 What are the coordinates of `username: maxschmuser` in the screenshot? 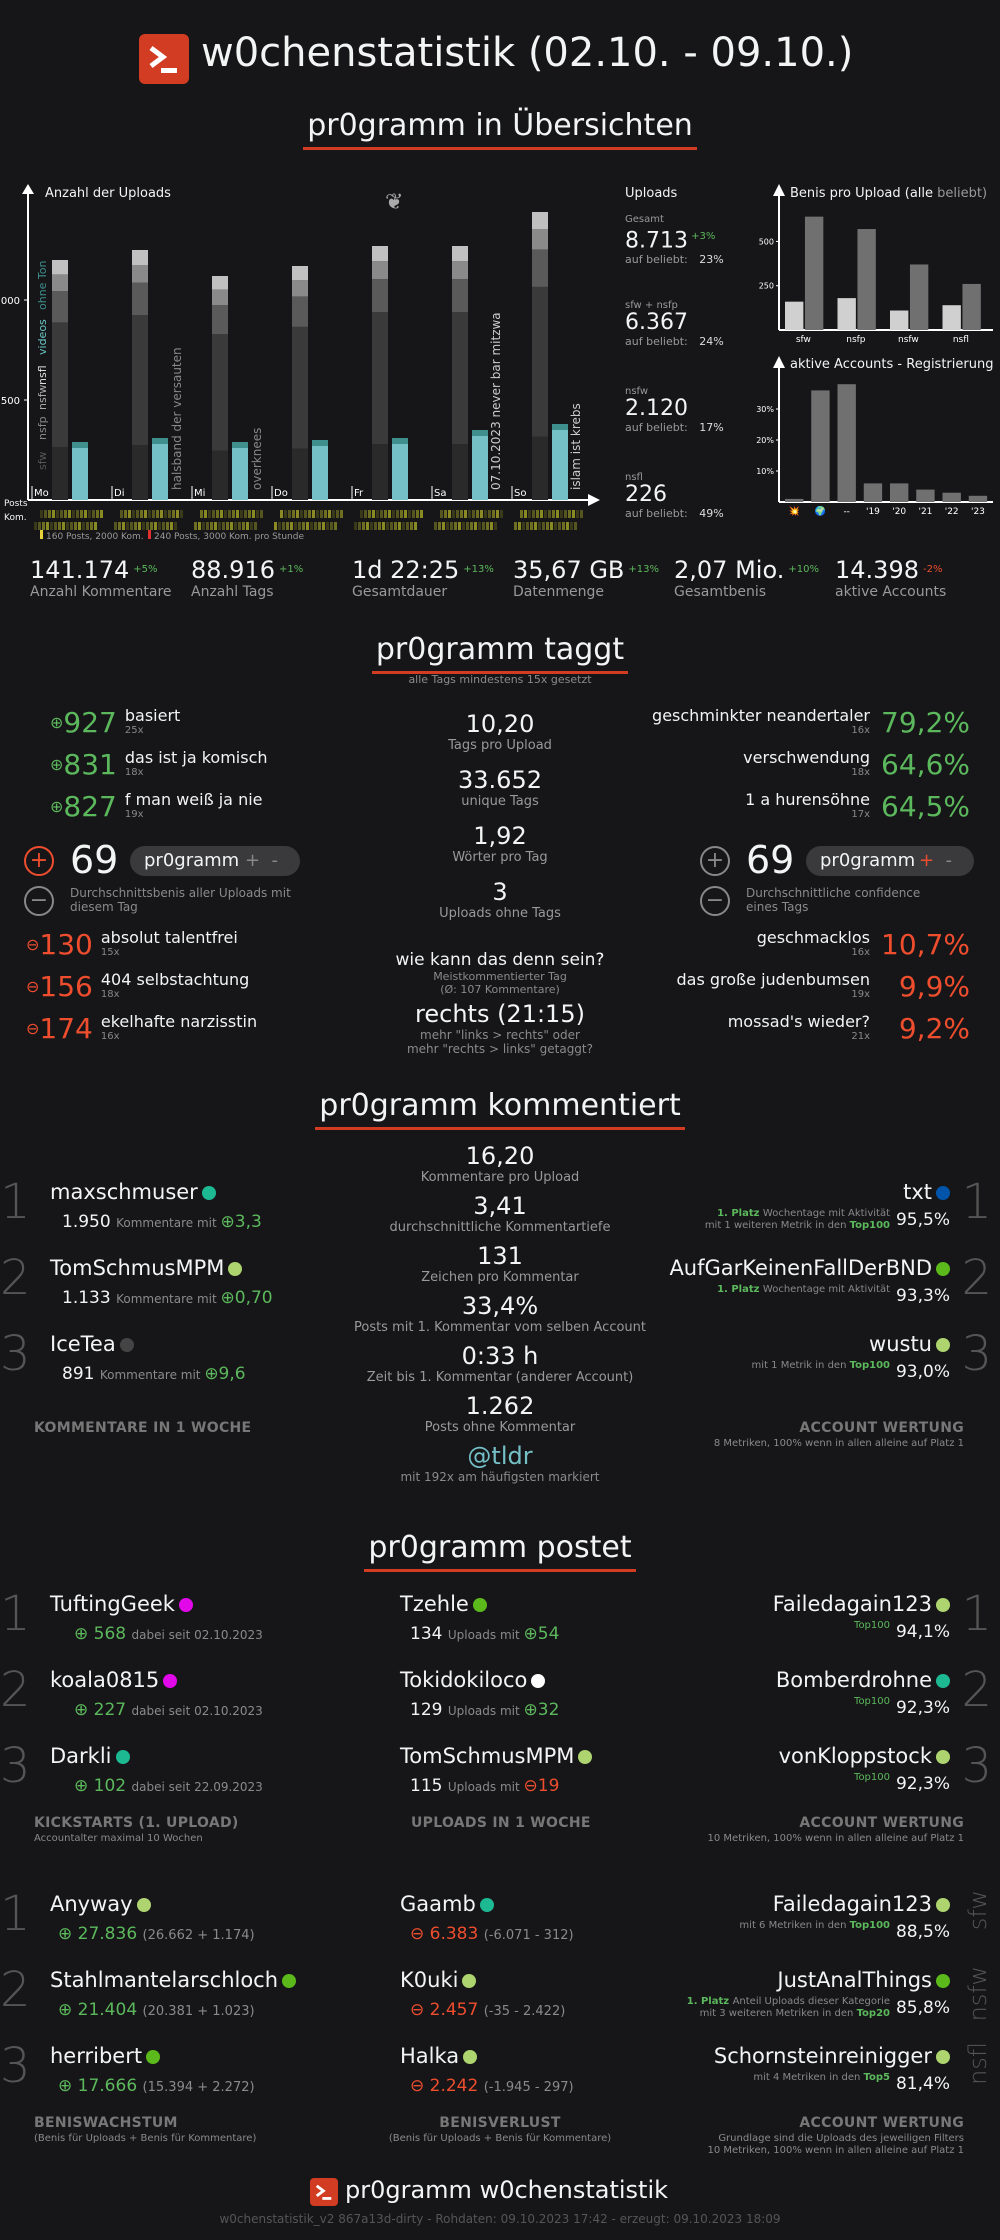 It's located at (133, 1192).